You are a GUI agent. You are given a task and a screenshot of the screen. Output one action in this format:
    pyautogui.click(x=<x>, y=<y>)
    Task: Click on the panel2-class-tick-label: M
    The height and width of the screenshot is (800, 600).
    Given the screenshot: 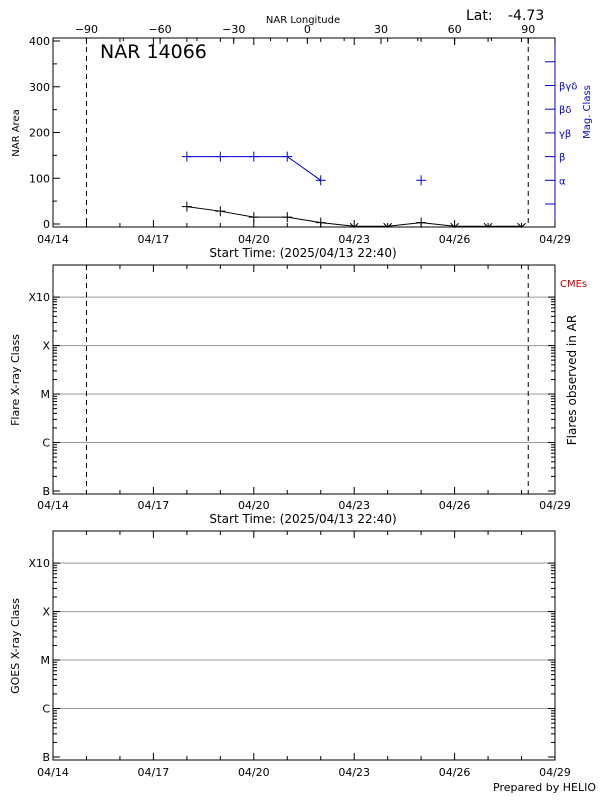 What is the action you would take?
    pyautogui.click(x=46, y=394)
    